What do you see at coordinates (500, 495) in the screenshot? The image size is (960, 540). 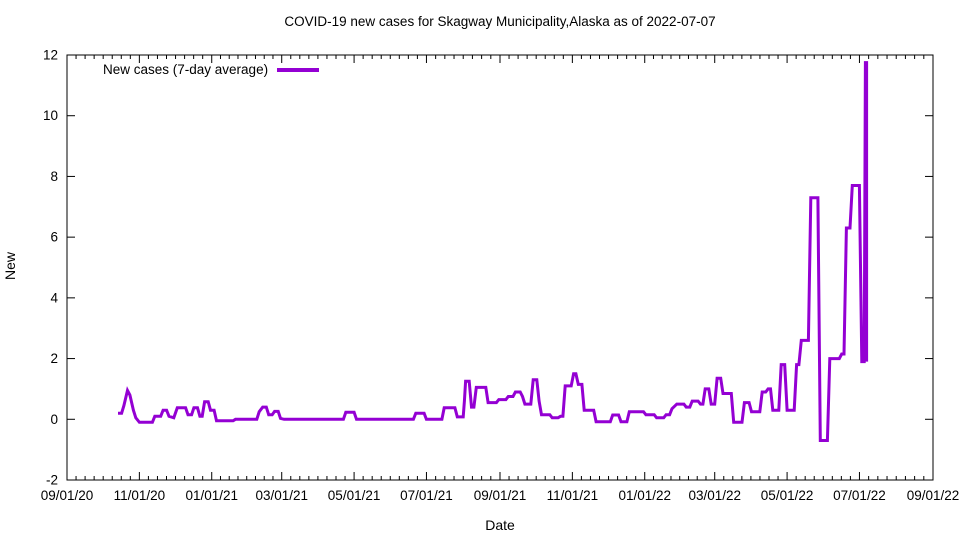 I see `x-tick-label: 09/01/21` at bounding box center [500, 495].